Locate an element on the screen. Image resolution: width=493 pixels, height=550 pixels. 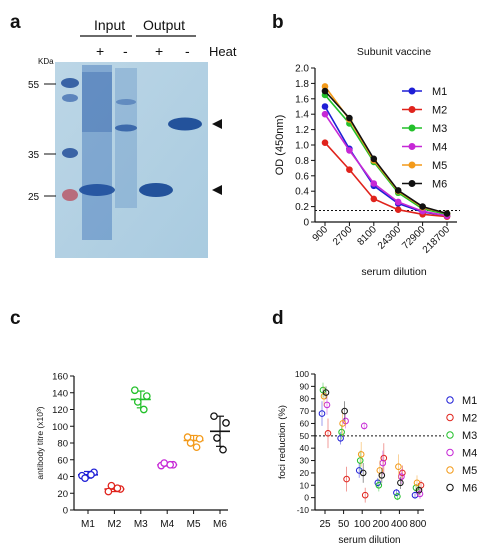
lane-number-3: 3 is located at coordinates (125, 266).